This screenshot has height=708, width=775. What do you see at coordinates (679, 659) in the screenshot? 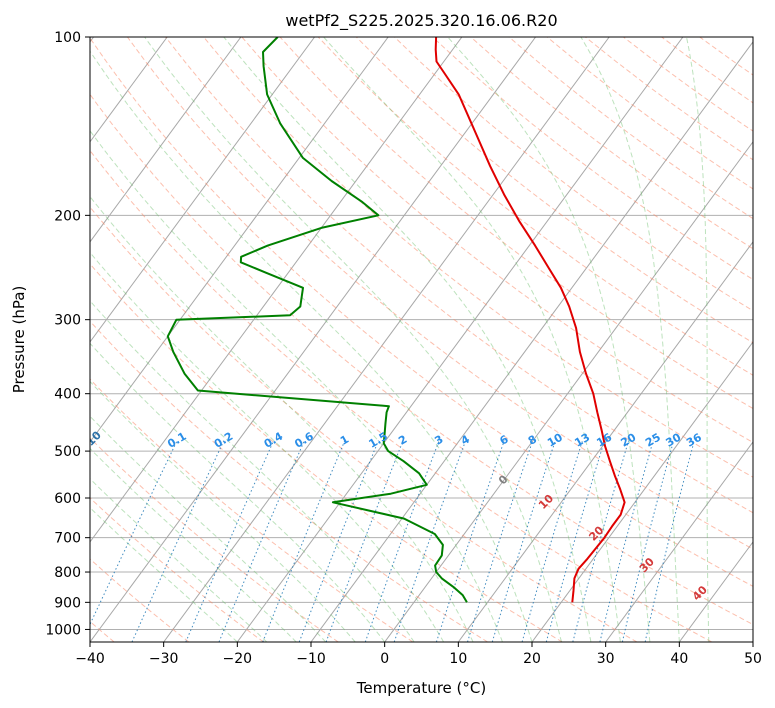
I see `x-tick-label: 40` at bounding box center [679, 659].